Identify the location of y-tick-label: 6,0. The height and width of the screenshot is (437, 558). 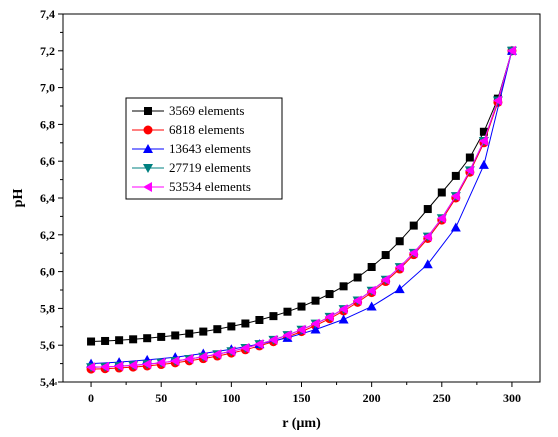
(47, 272).